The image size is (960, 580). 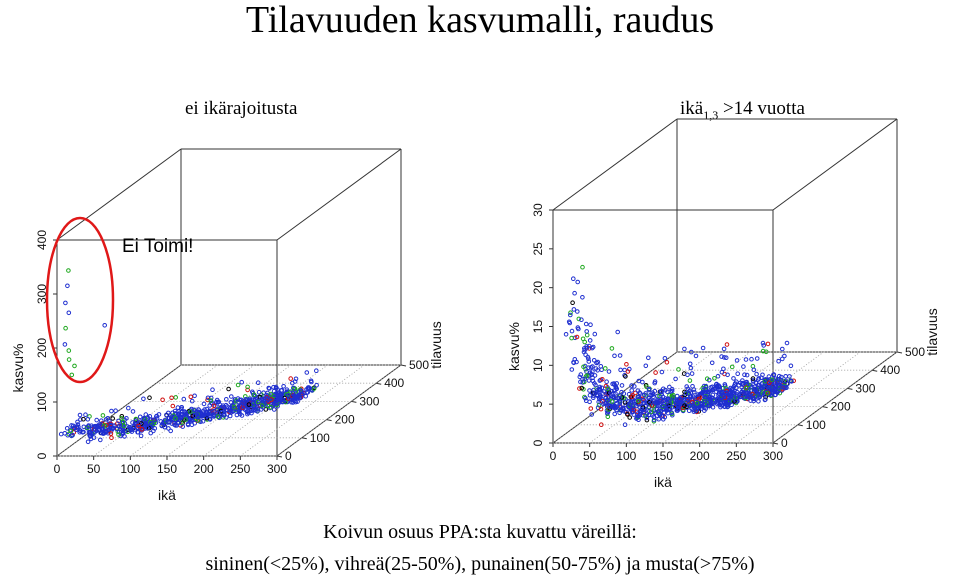 What do you see at coordinates (865, 388) in the screenshot?
I see `z-tick-label: 300` at bounding box center [865, 388].